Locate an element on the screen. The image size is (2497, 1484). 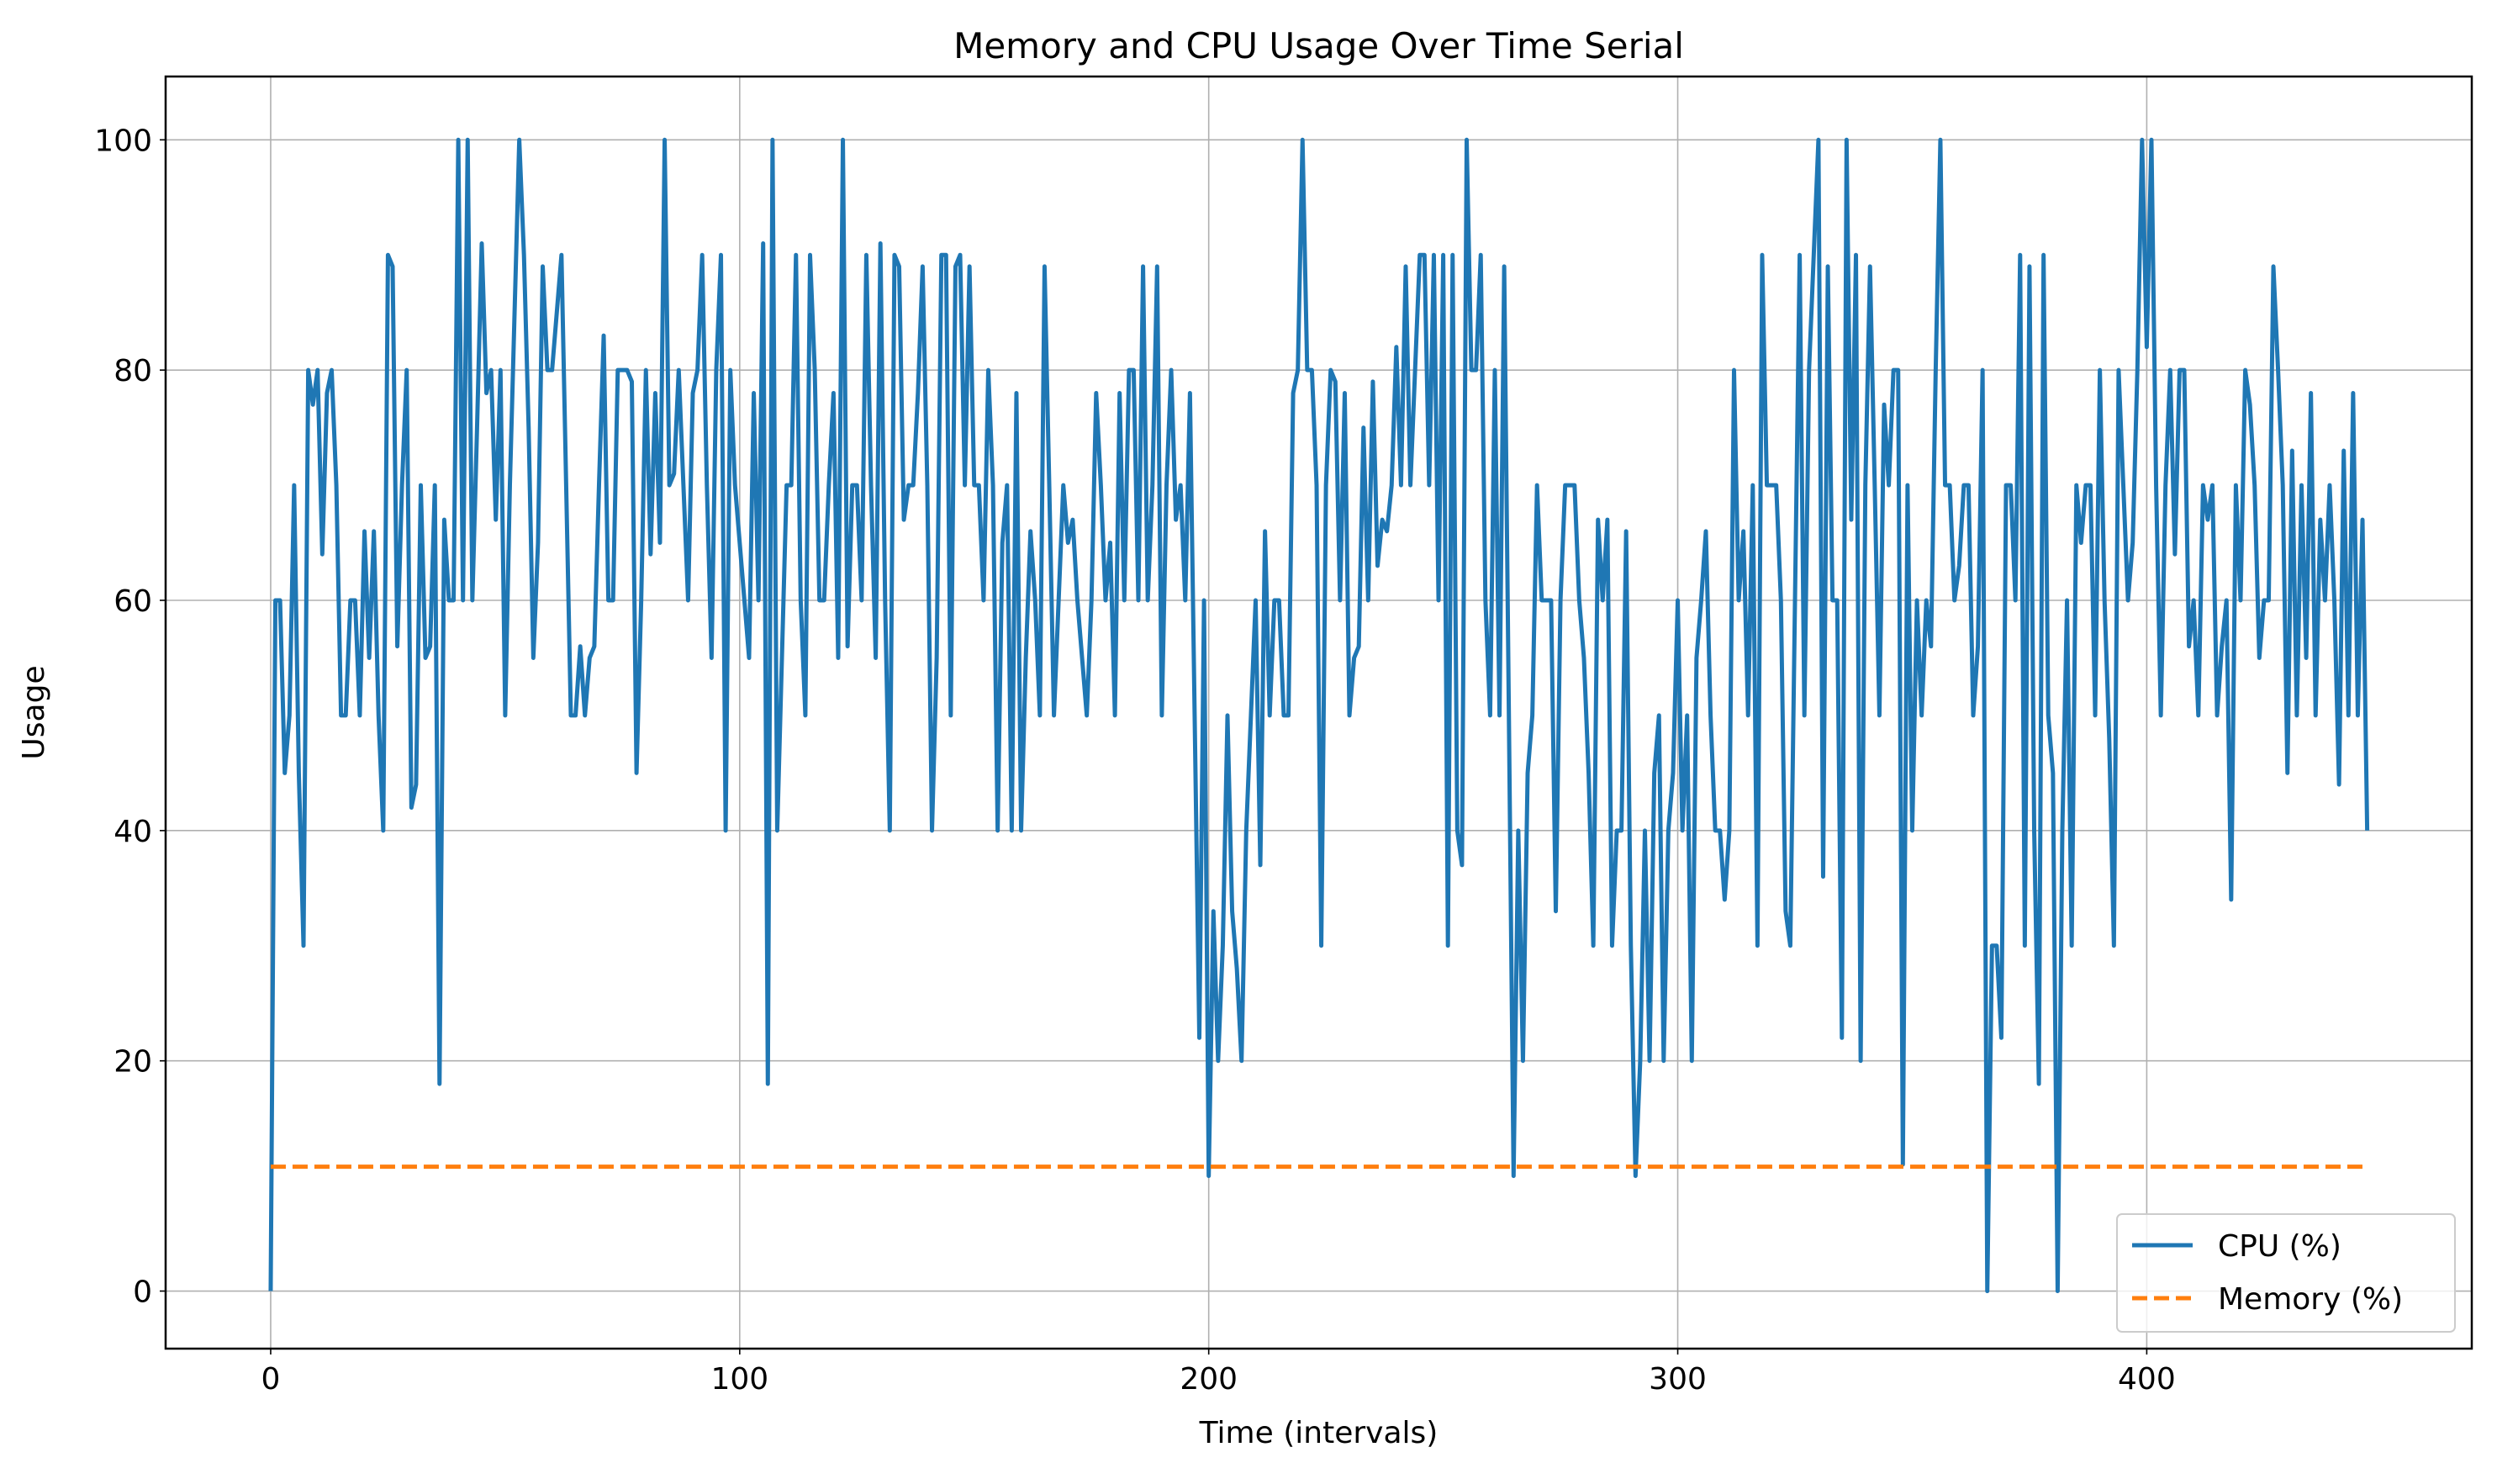
legend: CPU (%) Memory (%) is located at coordinates (2286, 1273).